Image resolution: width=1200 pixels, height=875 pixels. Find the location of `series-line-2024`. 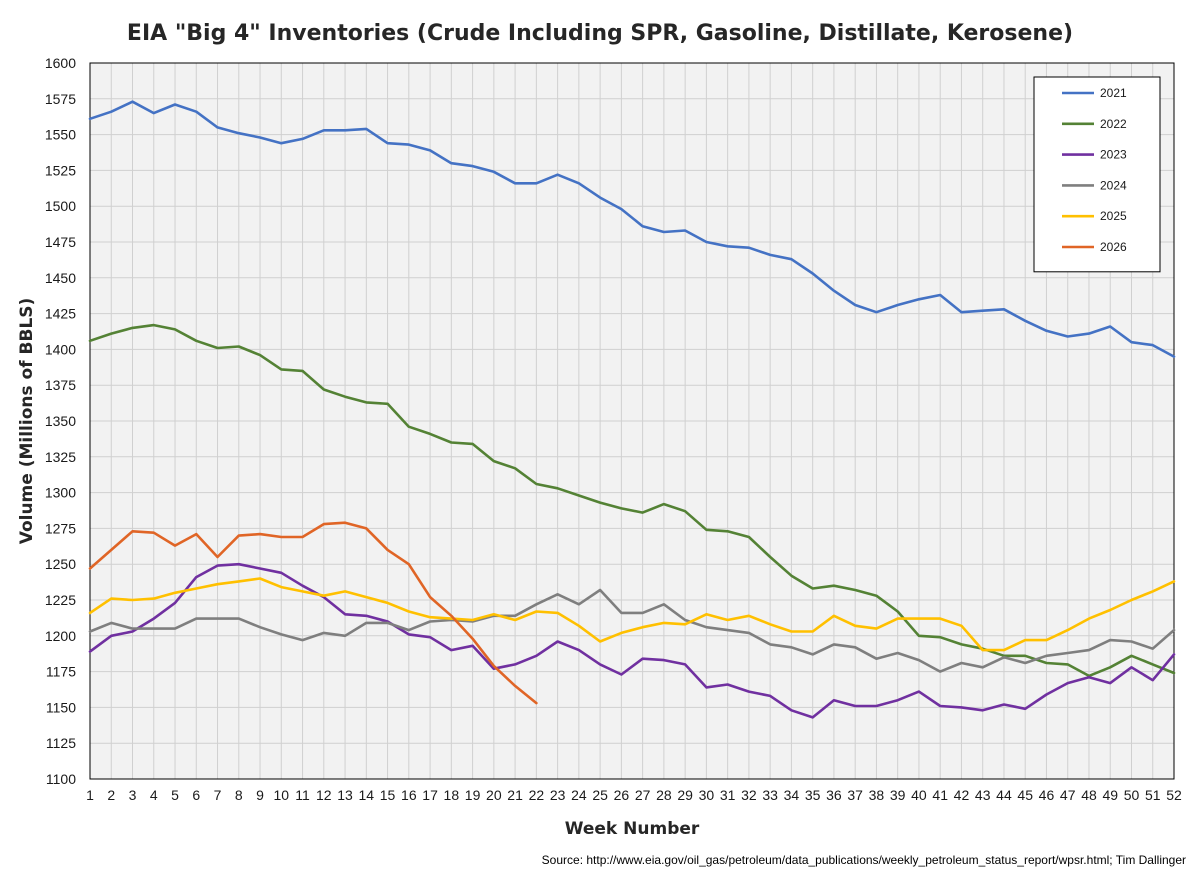

series-line-2024 is located at coordinates (632, 630).